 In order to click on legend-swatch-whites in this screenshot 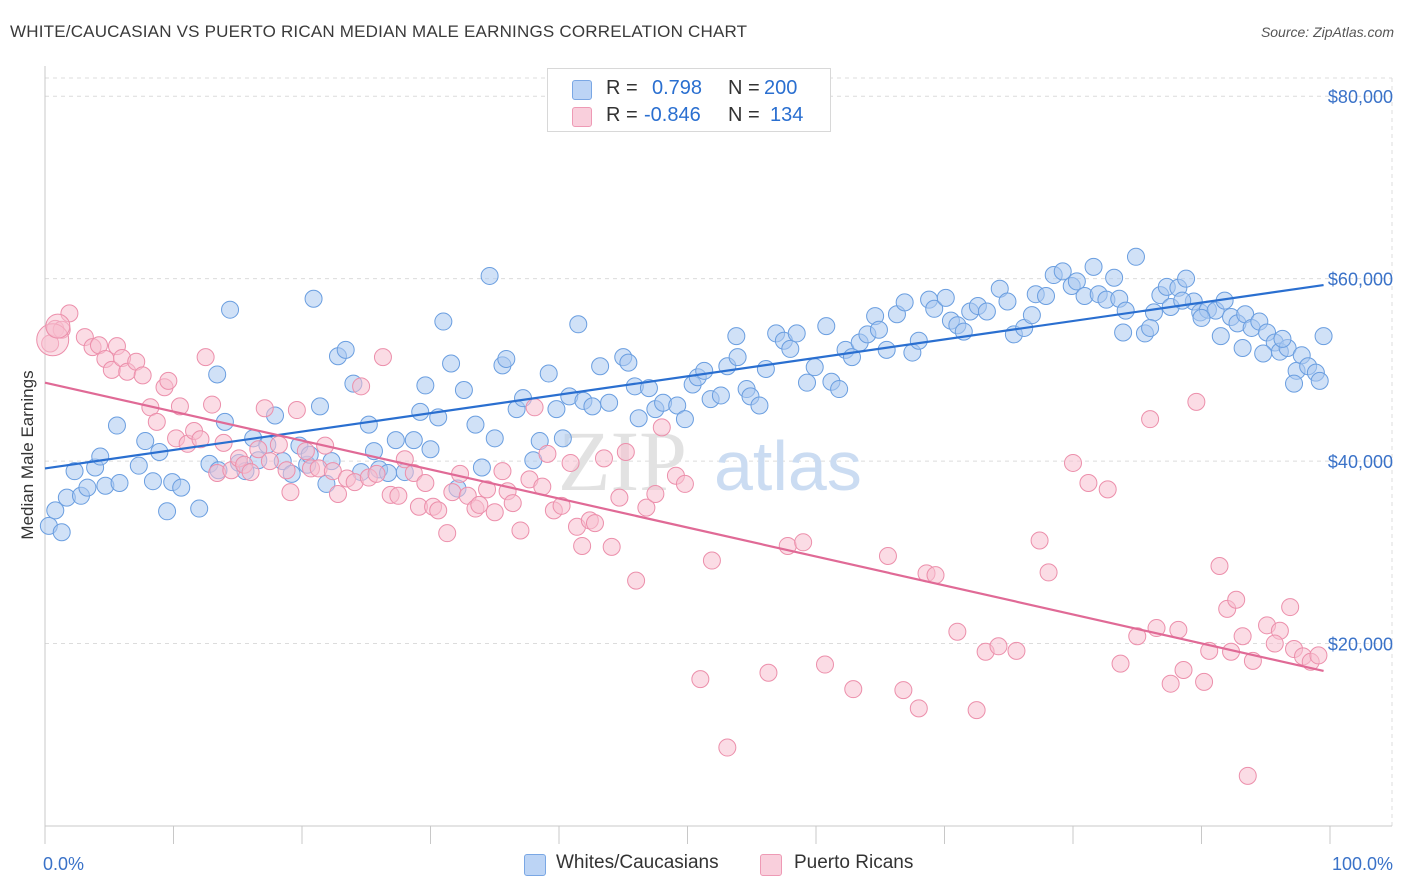, I will do `click(535, 865)`.